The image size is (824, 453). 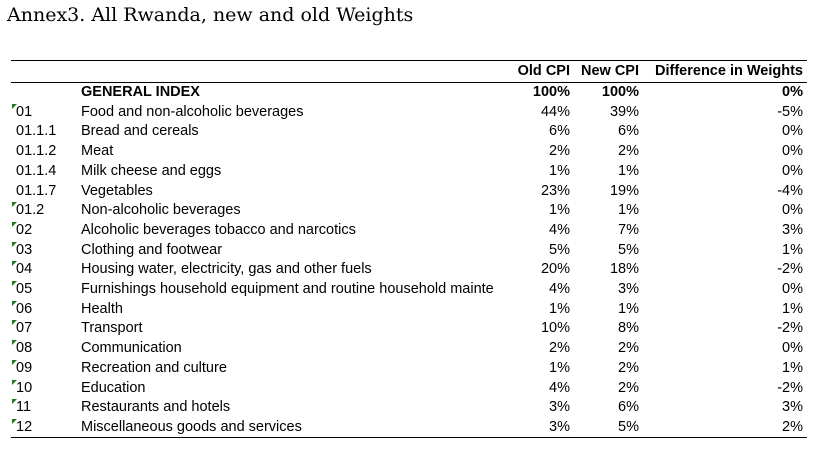 What do you see at coordinates (555, 269) in the screenshot?
I see `row-old-cpi: 20%` at bounding box center [555, 269].